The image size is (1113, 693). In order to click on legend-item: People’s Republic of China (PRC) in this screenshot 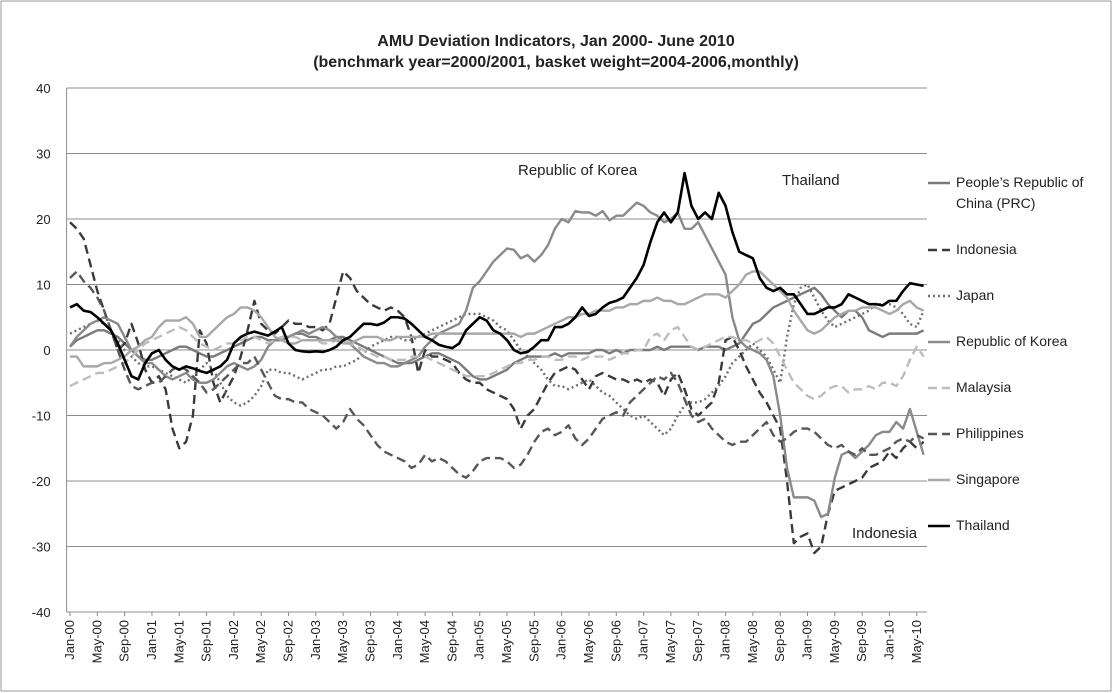, I will do `click(1018, 193)`.